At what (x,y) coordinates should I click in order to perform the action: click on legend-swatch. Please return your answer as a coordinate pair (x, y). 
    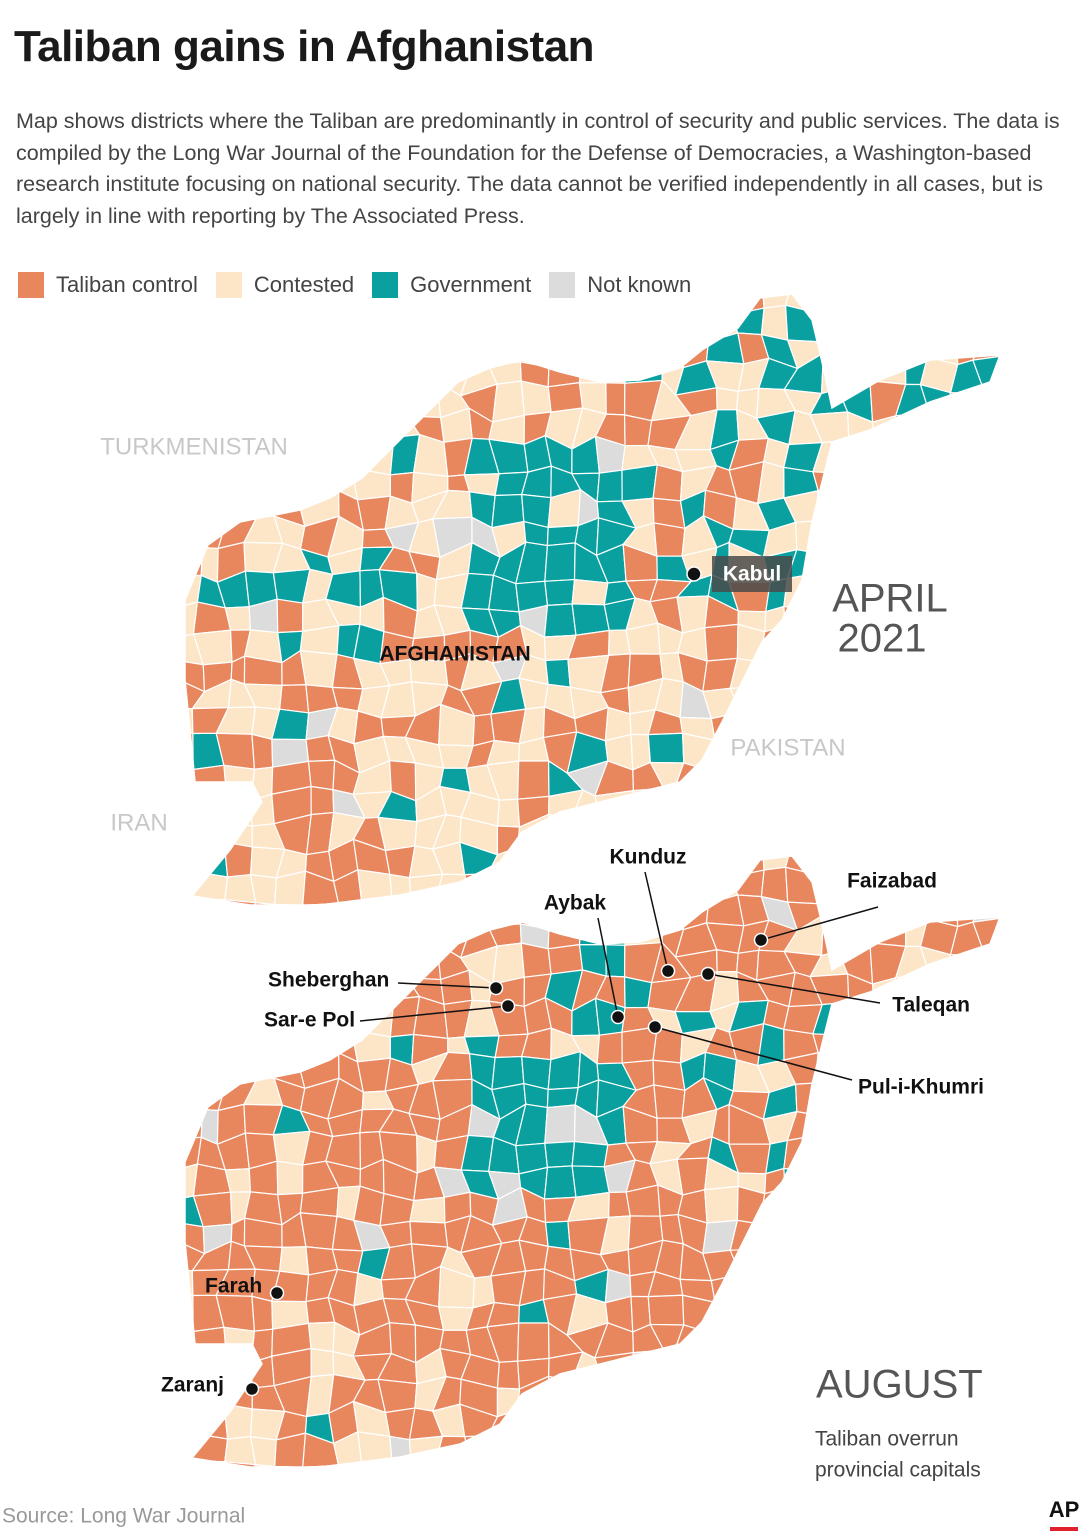
    Looking at the image, I should click on (562, 285).